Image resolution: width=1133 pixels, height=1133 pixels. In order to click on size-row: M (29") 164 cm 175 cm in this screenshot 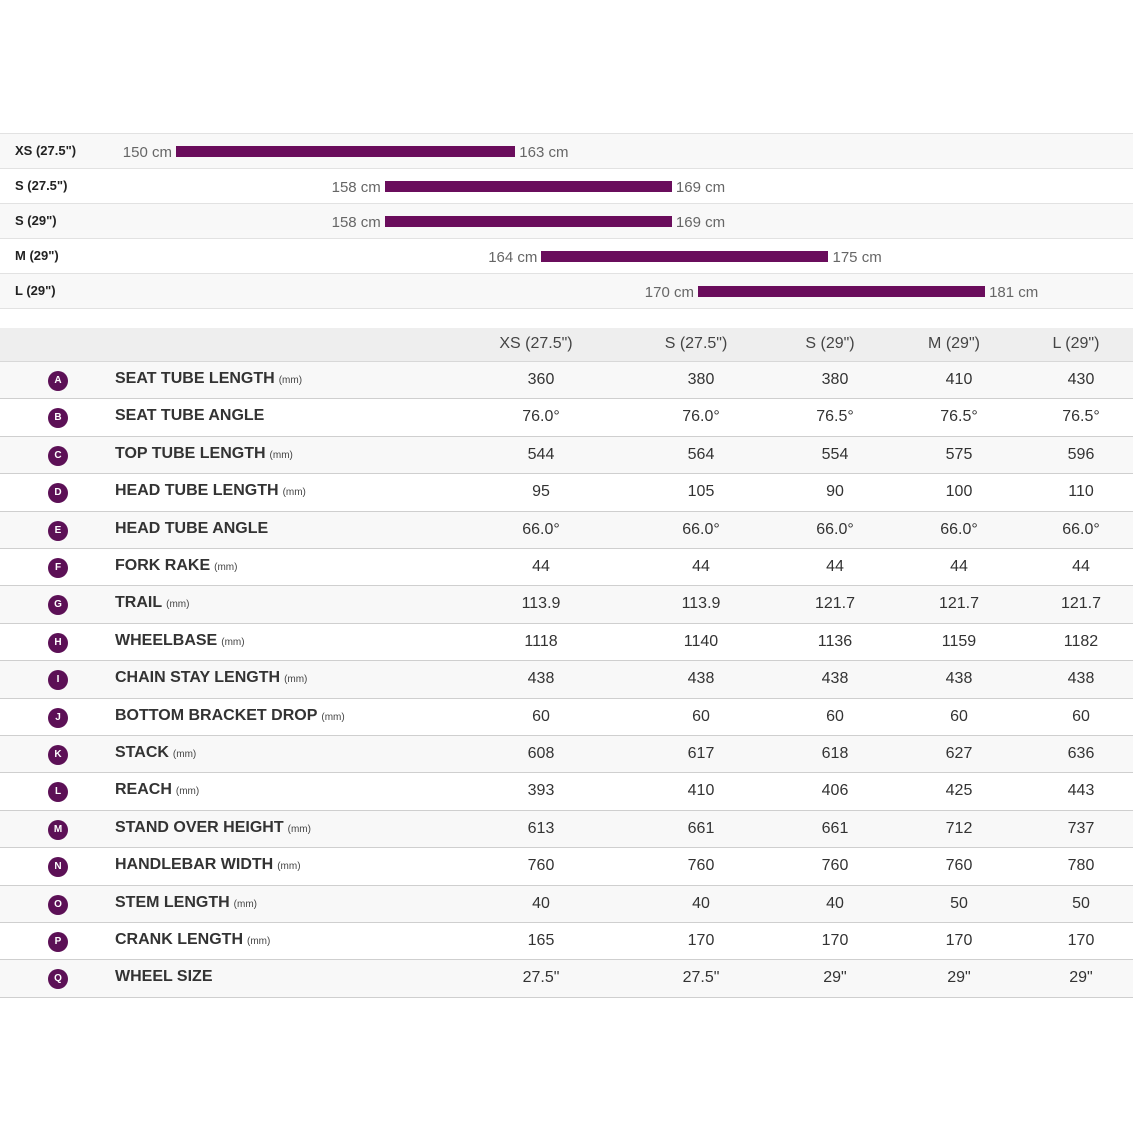, I will do `click(566, 256)`.